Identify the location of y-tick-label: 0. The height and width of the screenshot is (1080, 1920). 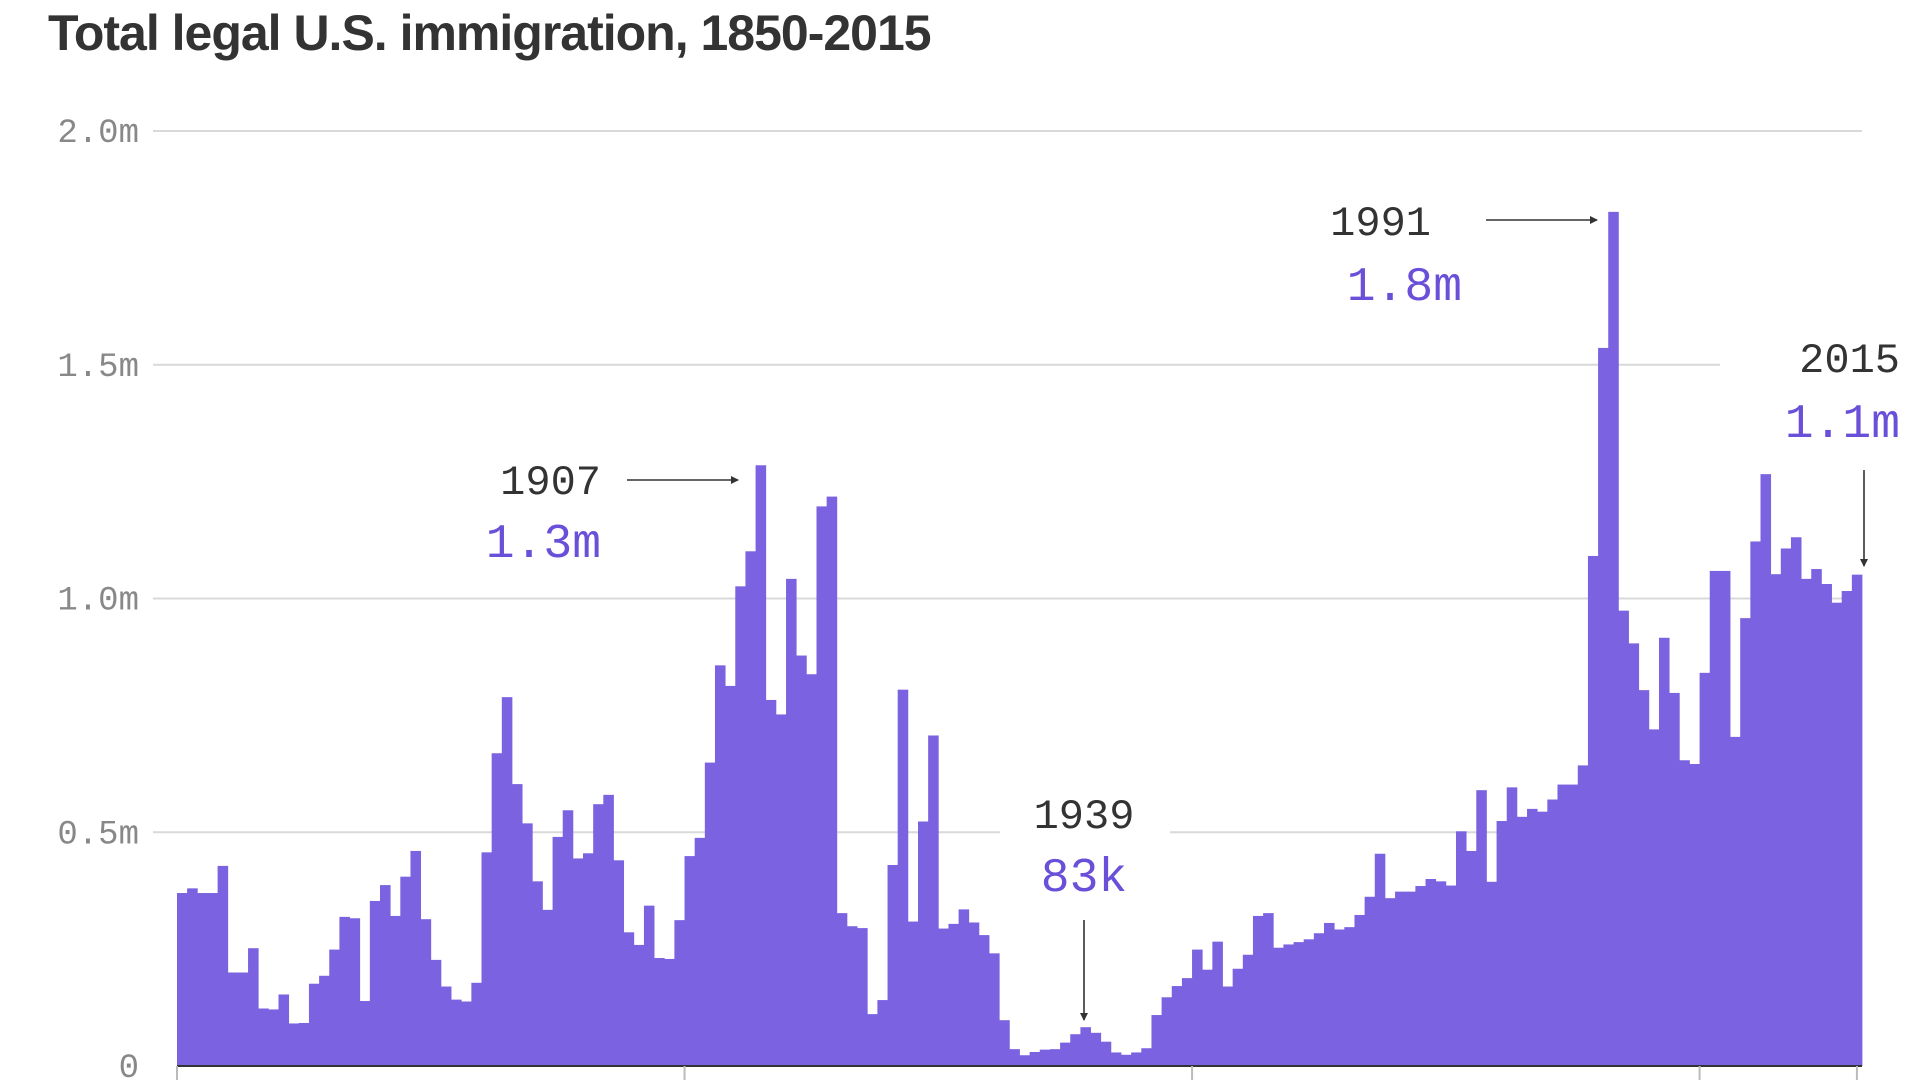
(129, 1065).